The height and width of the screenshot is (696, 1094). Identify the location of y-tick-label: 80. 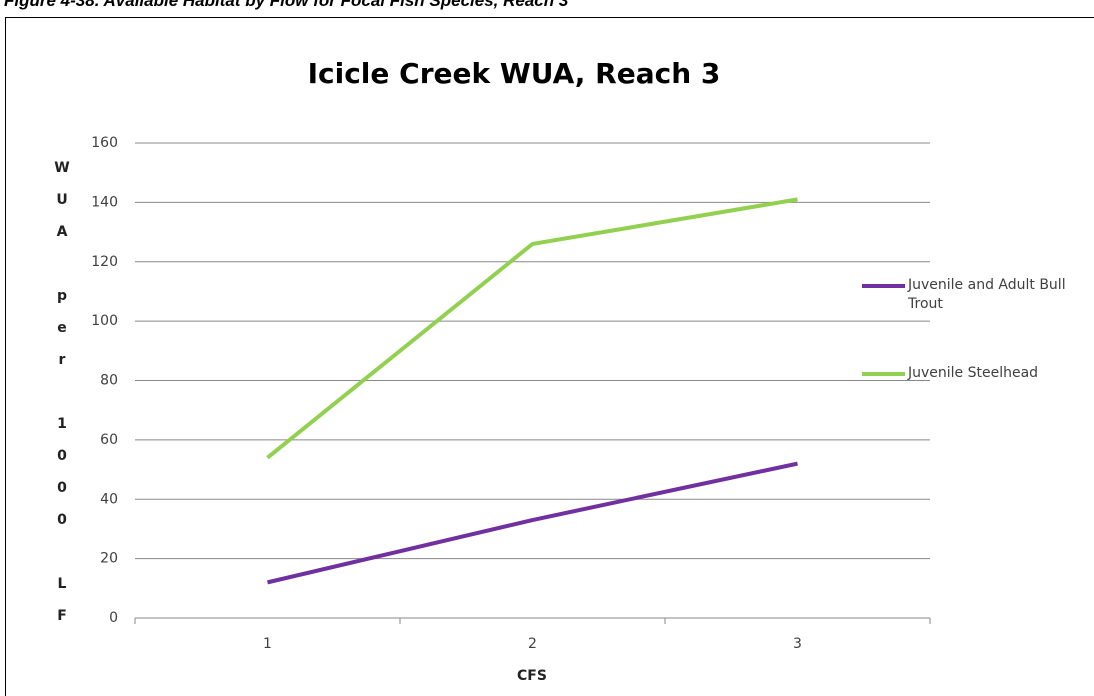
(109, 381).